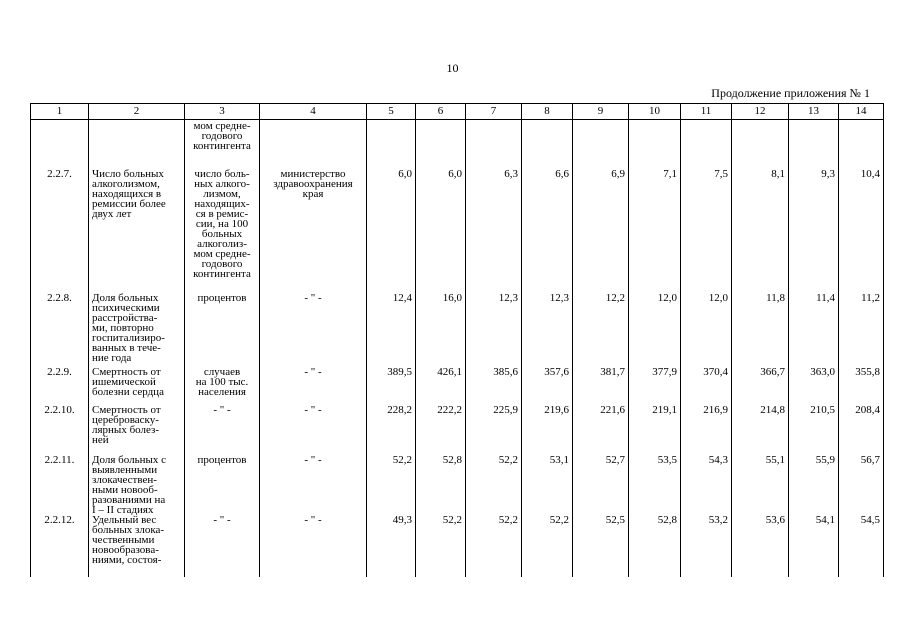 The image size is (905, 640). I want to click on value-cell: 12,2, so click(600, 330).